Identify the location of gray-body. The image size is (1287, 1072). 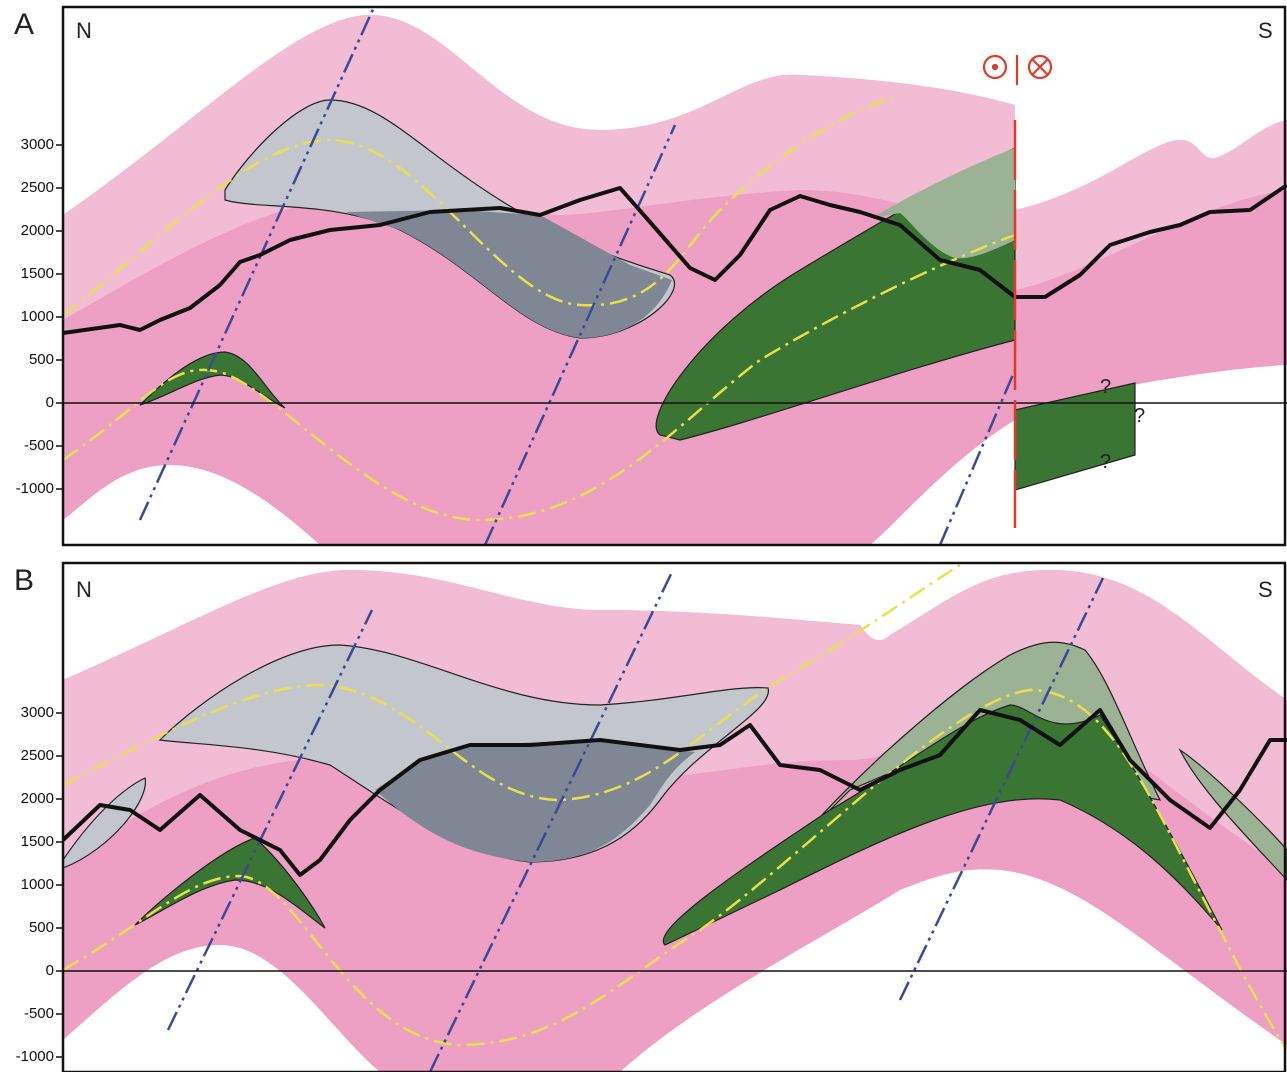
(104, 823).